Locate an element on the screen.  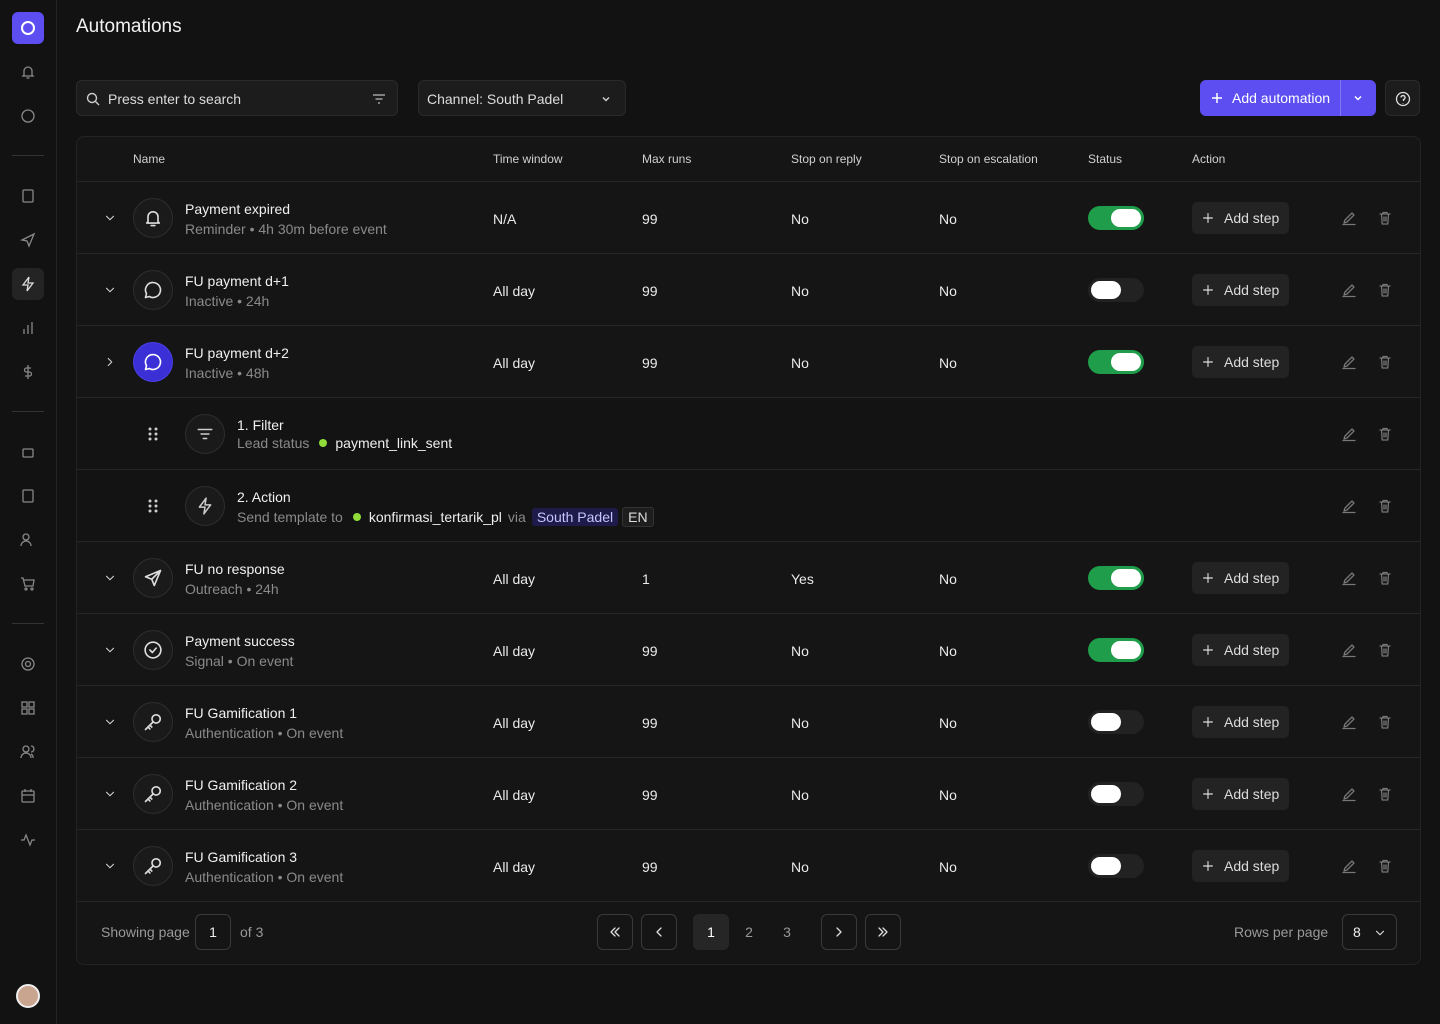
channel-badge: South Padel is located at coordinates (575, 517).